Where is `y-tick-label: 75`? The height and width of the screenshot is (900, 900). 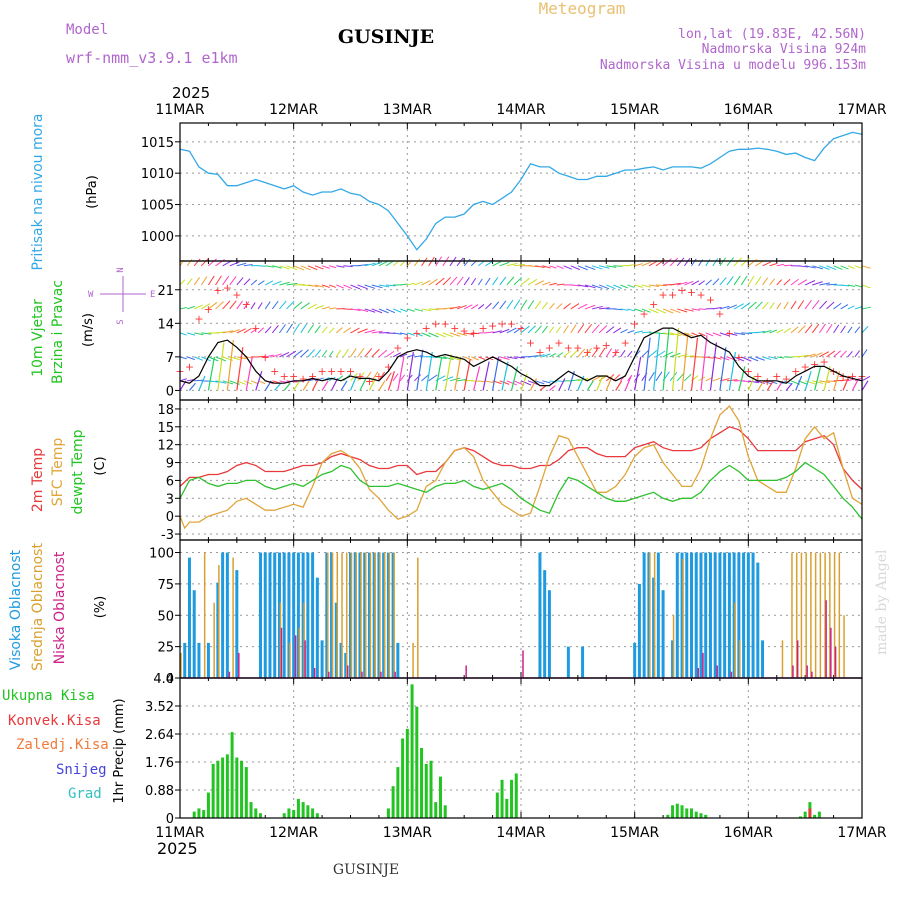 y-tick-label: 75 is located at coordinates (165, 585).